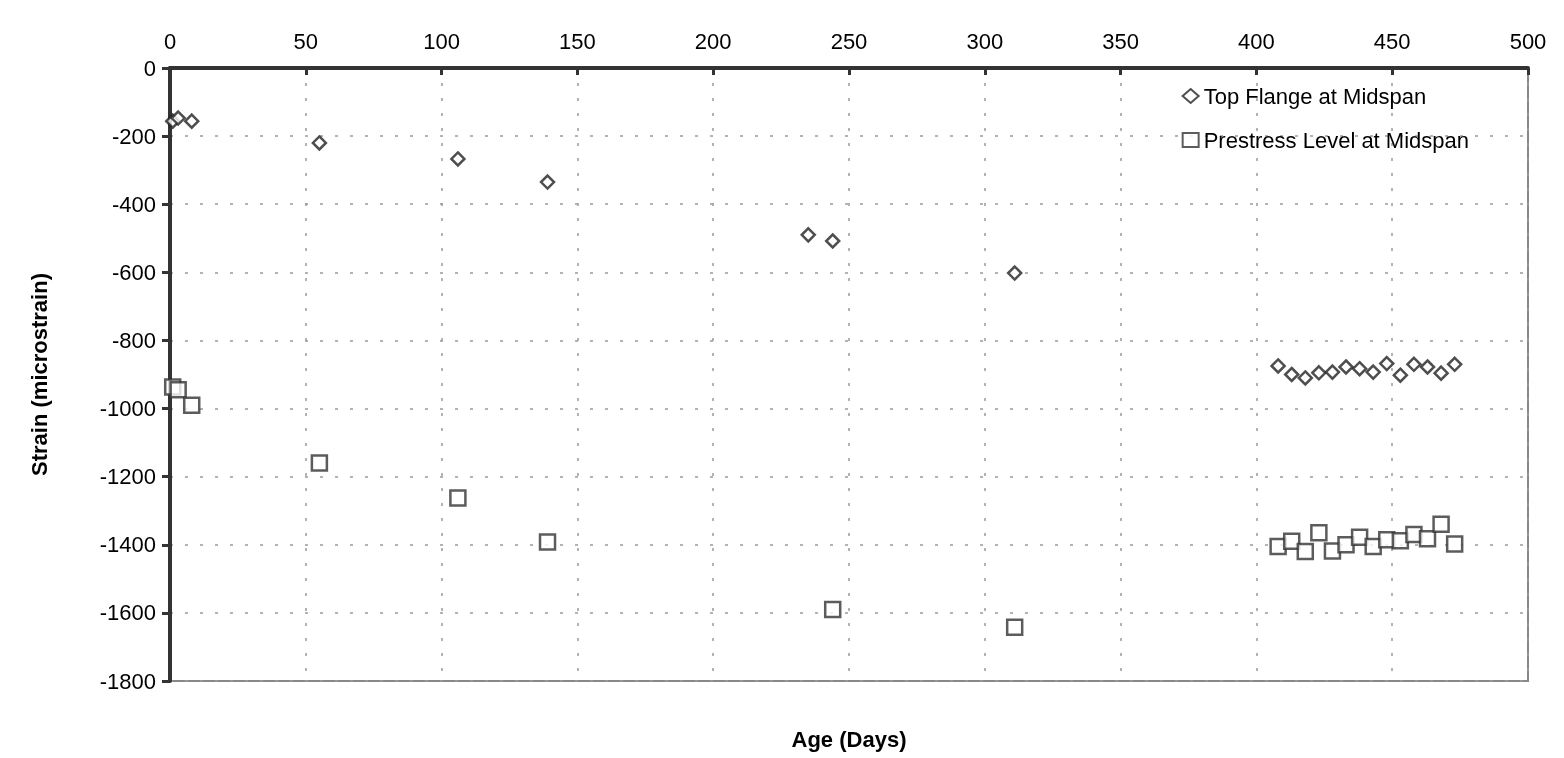 This screenshot has height=758, width=1564. Describe the element at coordinates (849, 41) in the screenshot. I see `x-tick-label: 250` at that location.